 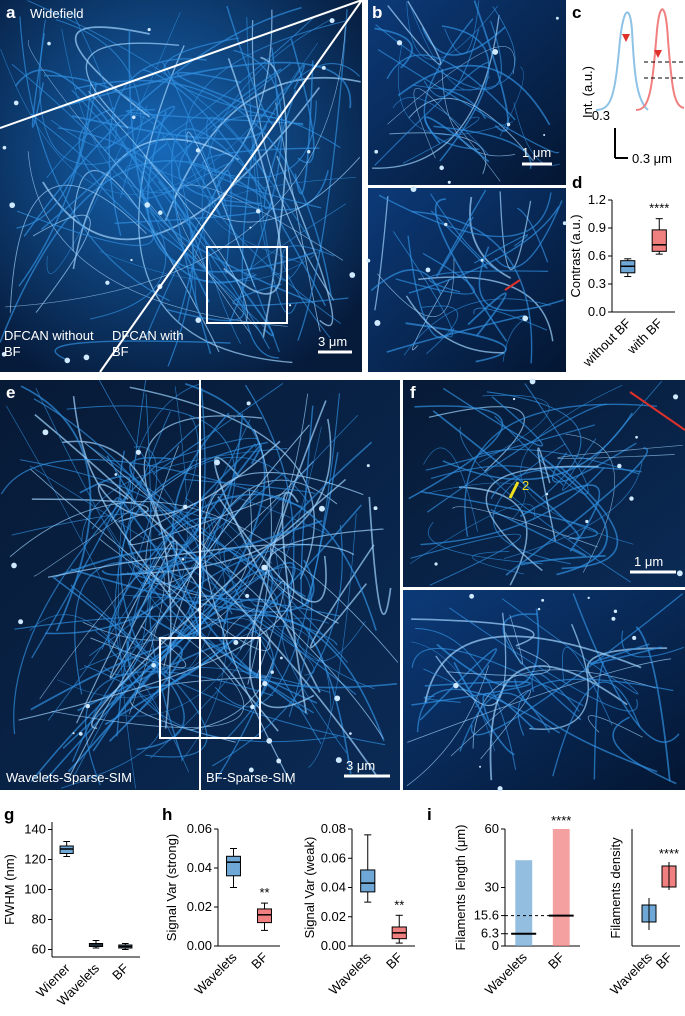 What do you see at coordinates (486, 915) in the screenshot?
I see `y-tick-label: 15.6` at bounding box center [486, 915].